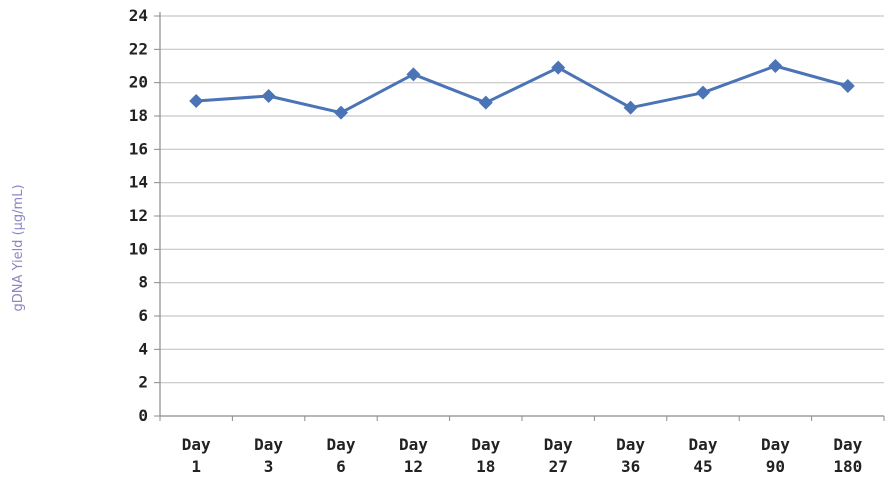 Image resolution: width=888 pixels, height=478 pixels. What do you see at coordinates (413, 466) in the screenshot?
I see `x-tick-label: 12` at bounding box center [413, 466].